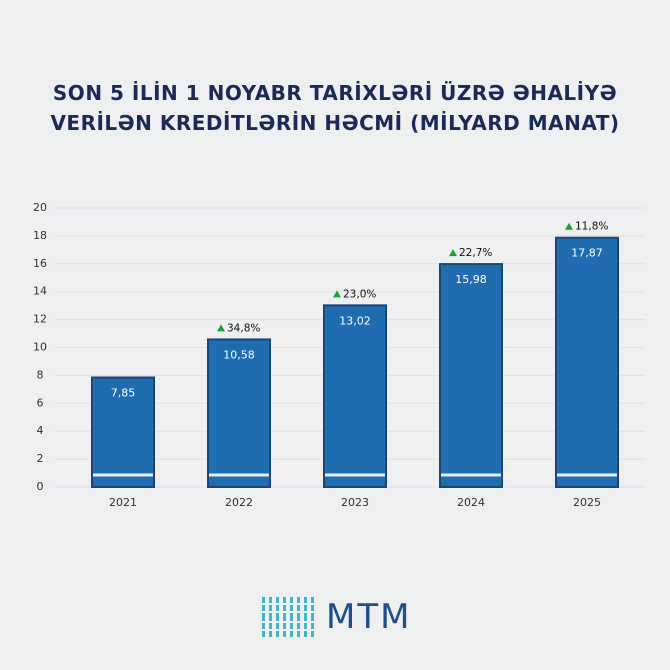 Image resolution: width=670 pixels, height=670 pixels. I want to click on value-label: 10,58, so click(239, 354).